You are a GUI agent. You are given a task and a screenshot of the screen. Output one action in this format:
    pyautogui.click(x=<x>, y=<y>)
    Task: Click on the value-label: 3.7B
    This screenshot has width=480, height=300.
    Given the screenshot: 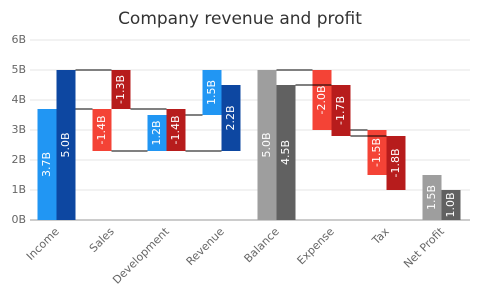 What is the action you would take?
    pyautogui.click(x=46, y=164)
    